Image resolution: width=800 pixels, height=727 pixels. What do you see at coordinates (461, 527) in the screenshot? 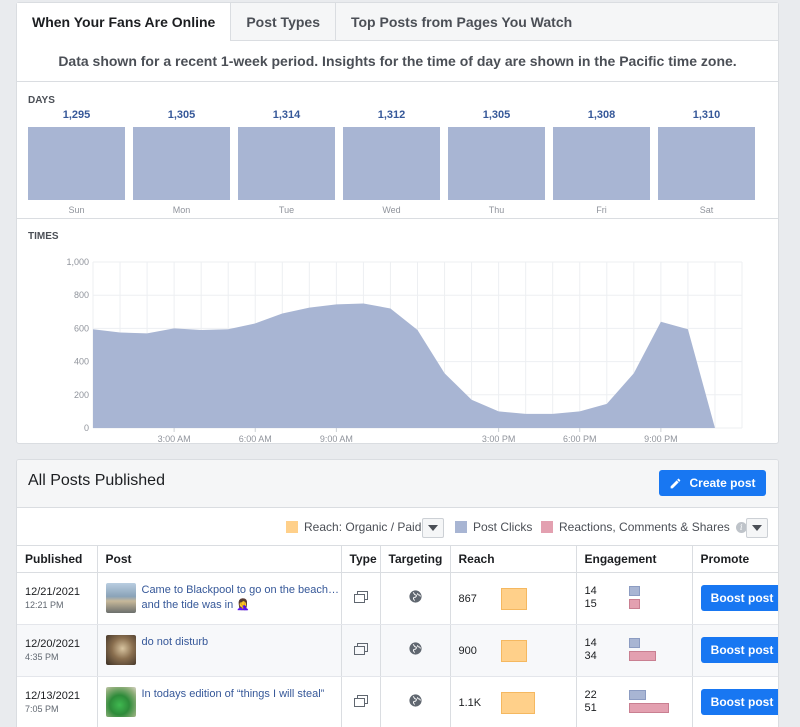
I see `clicks-swatch` at bounding box center [461, 527].